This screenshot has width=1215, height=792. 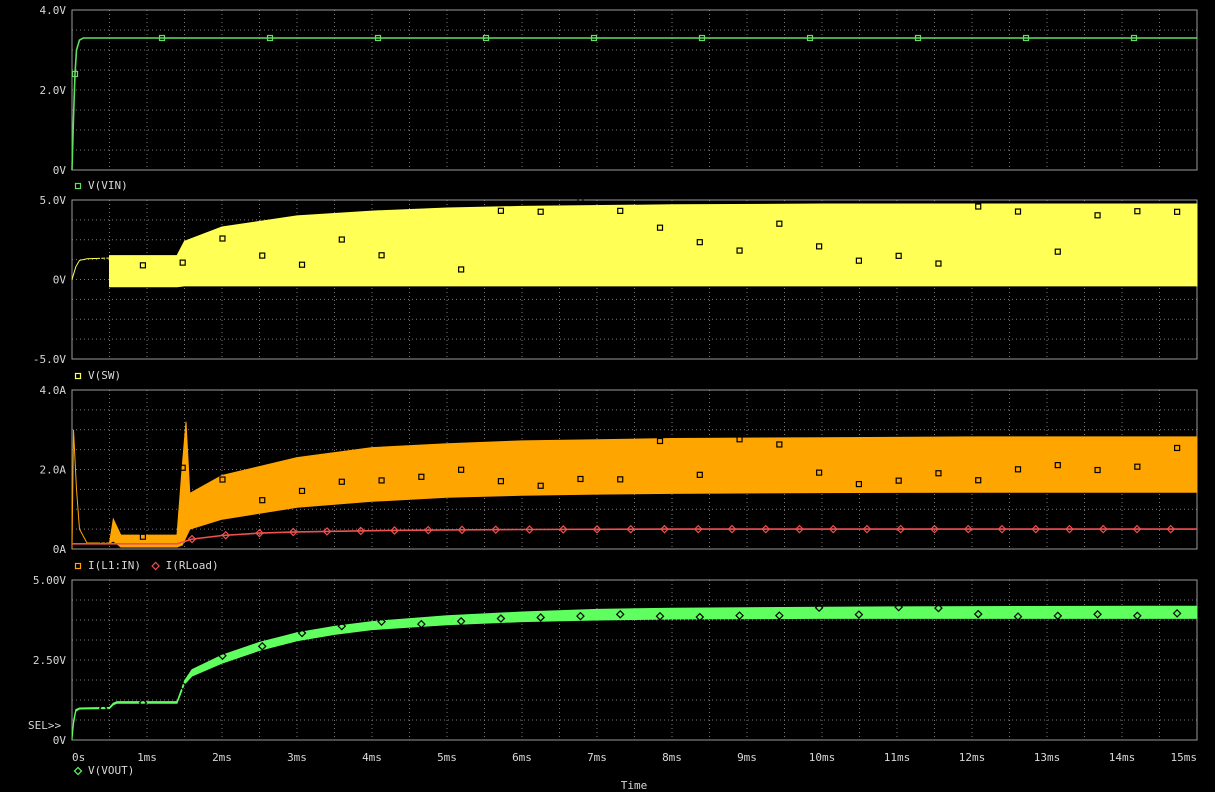 What do you see at coordinates (108, 185) in the screenshot?
I see `legend-label: V(VIN)` at bounding box center [108, 185].